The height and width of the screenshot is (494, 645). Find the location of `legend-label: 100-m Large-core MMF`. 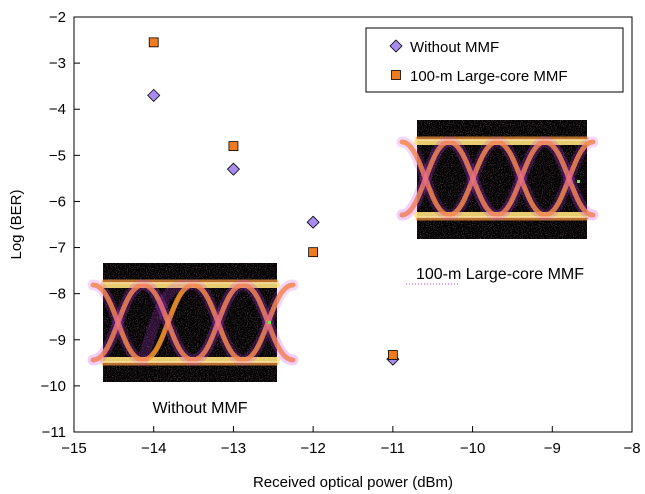

legend-label: 100-m Large-core MMF is located at coordinates (489, 76).